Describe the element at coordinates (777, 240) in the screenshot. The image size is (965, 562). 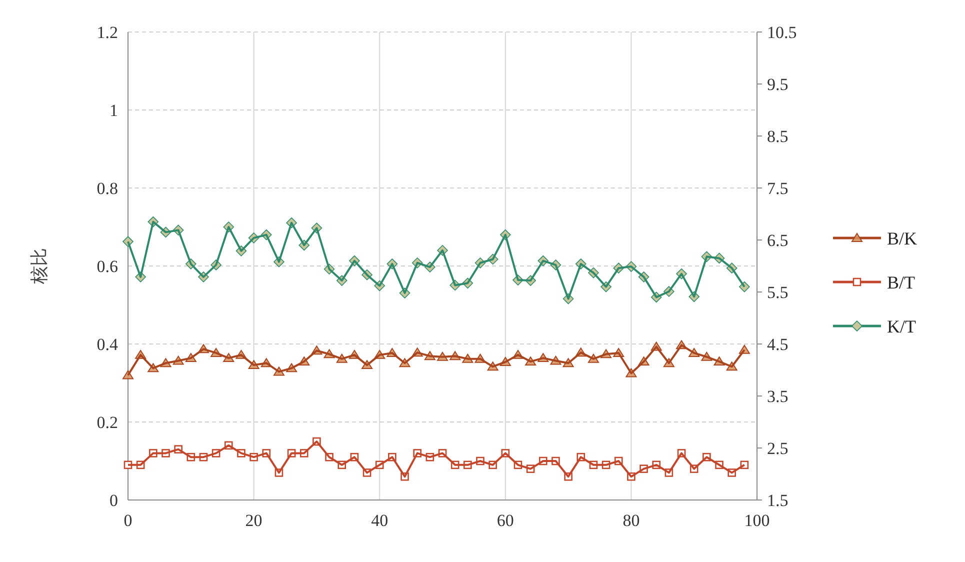
I see `y2-tick-label: 6.5` at that location.